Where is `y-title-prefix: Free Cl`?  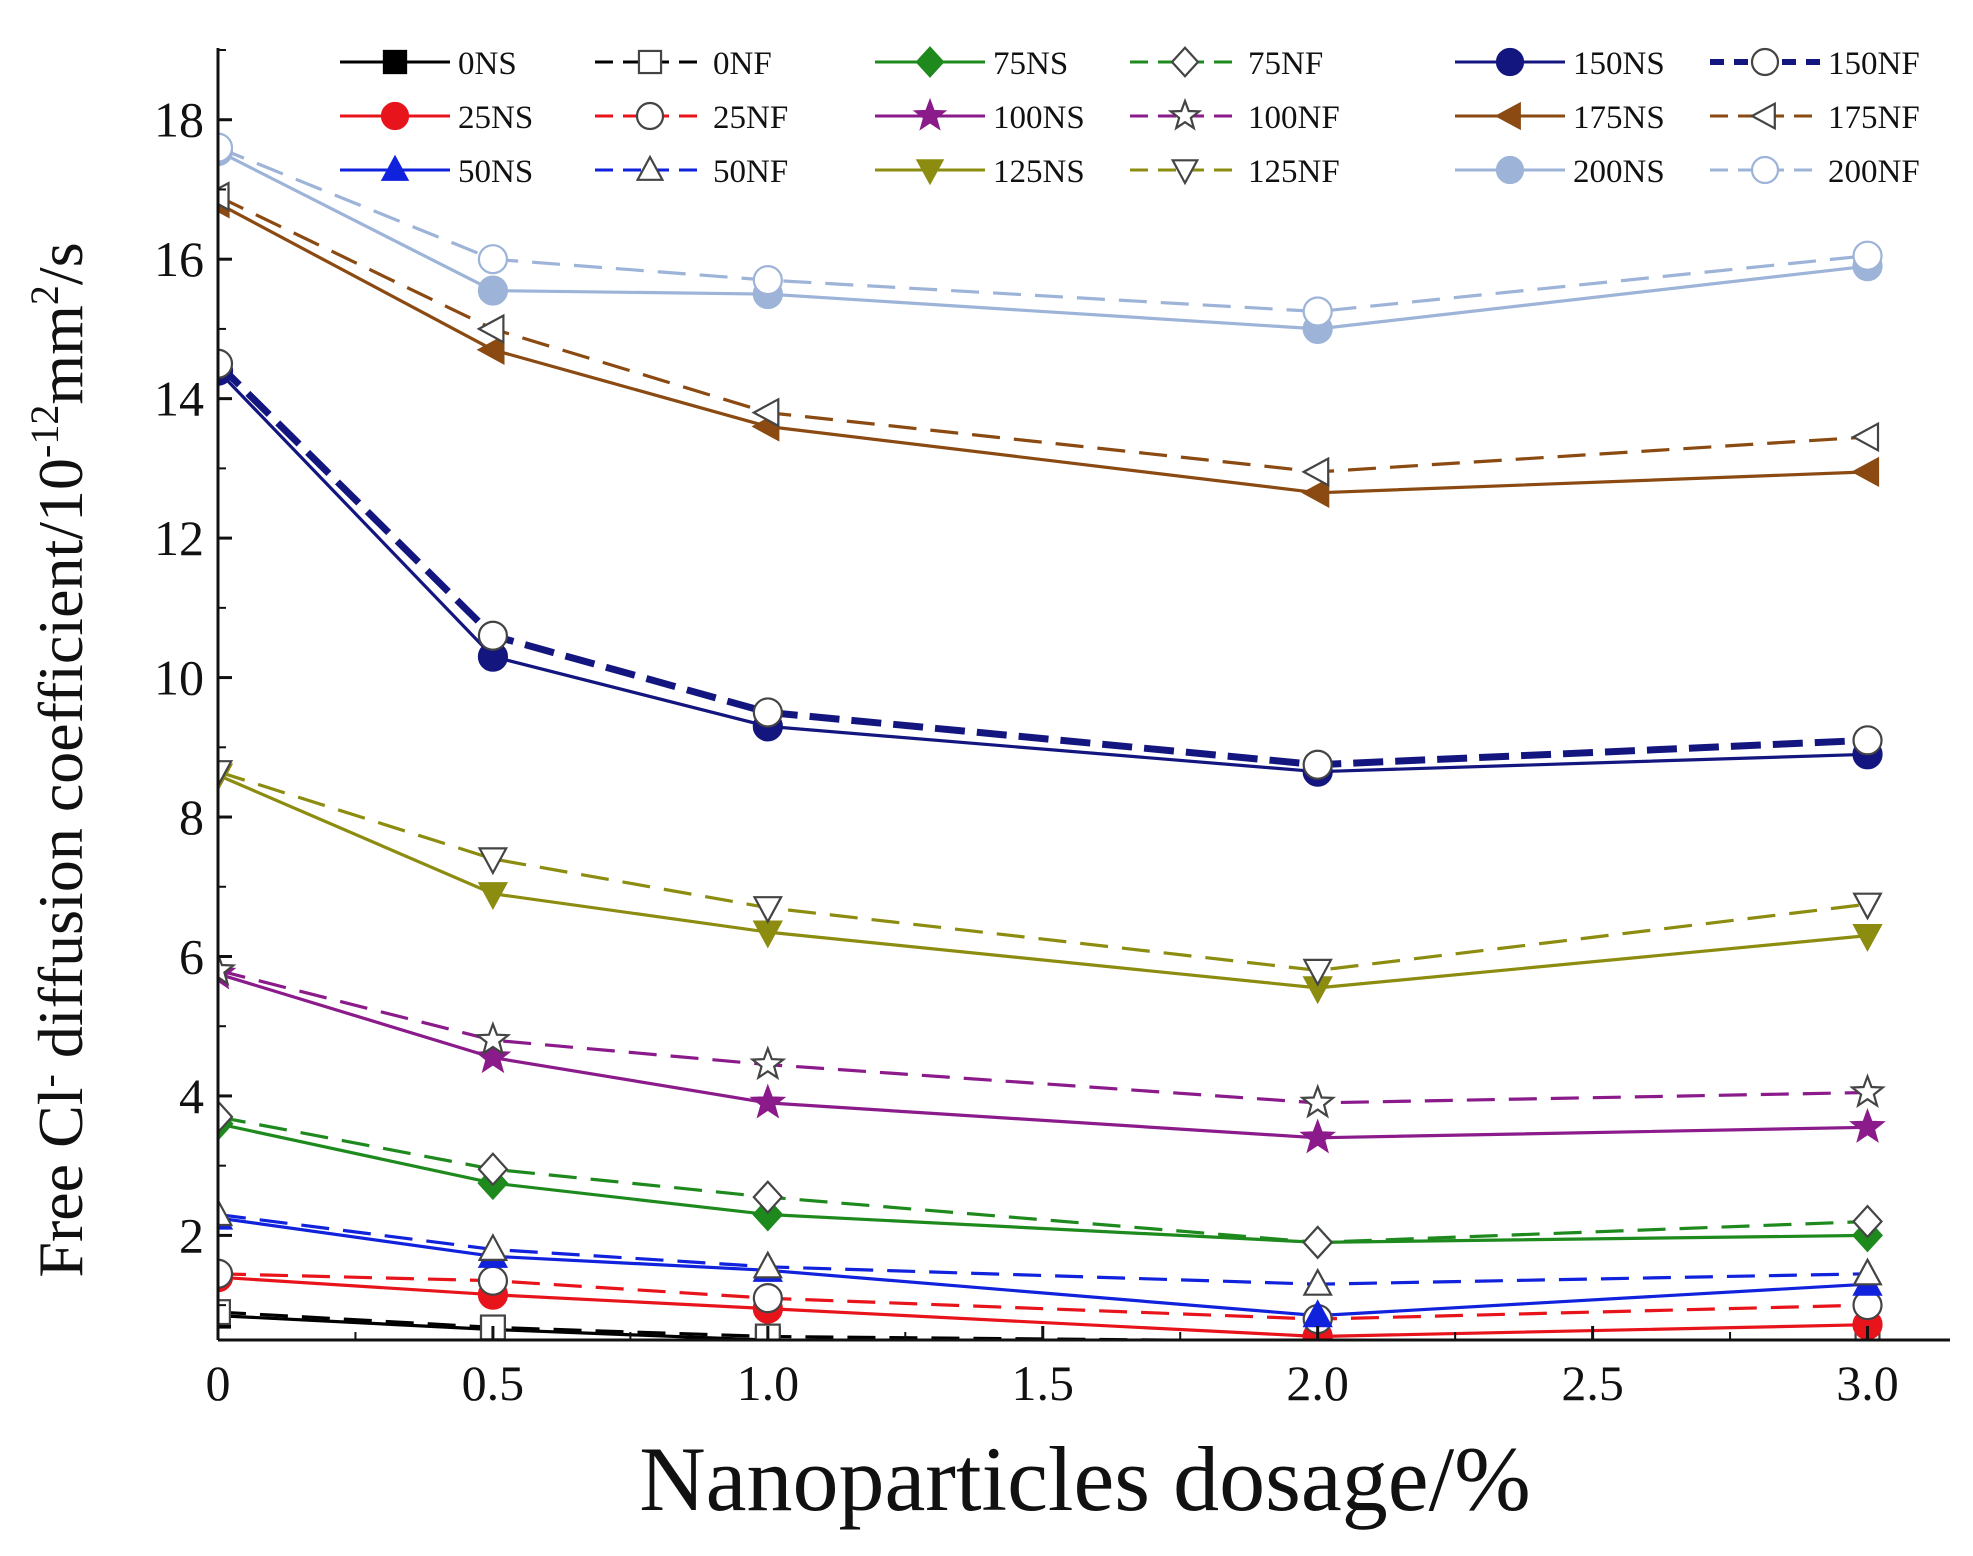
y-title-prefix: Free Cl is located at coordinates (60, 1182).